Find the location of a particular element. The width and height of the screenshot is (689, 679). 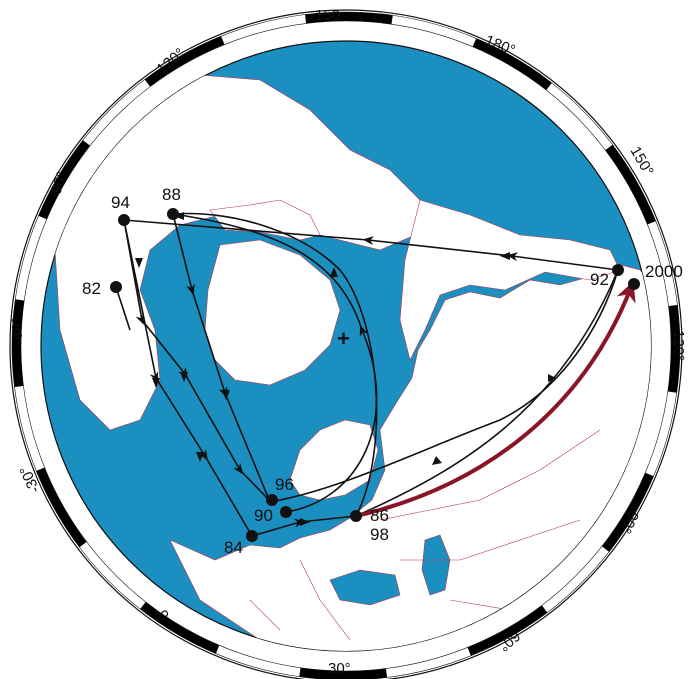

arrow-b is located at coordinates (200, 457).